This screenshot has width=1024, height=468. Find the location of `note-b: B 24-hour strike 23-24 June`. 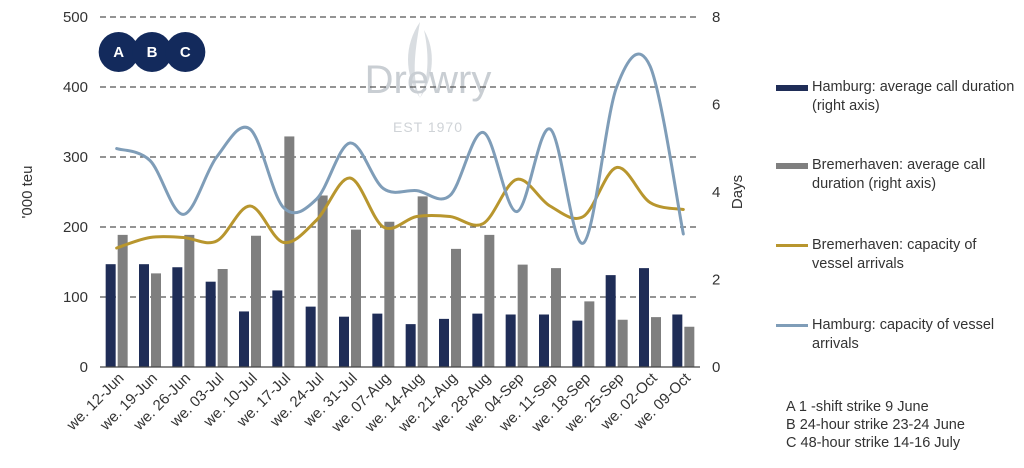

note-b: B 24-hour strike 23-24 June is located at coordinates (875, 425).